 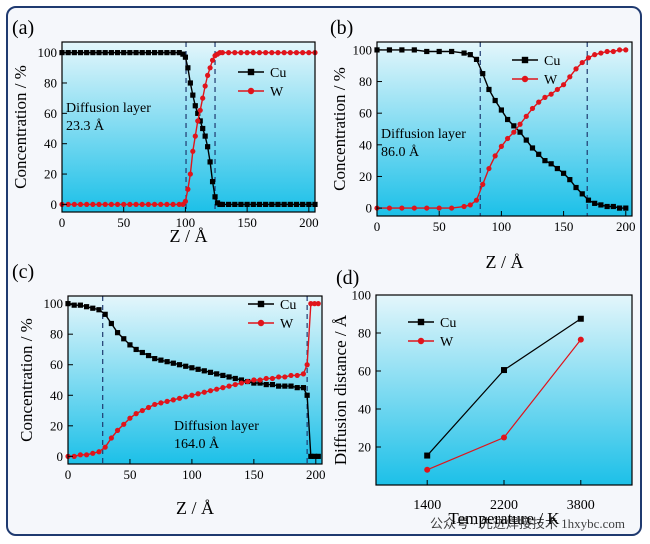 I want to click on panel-label: (d), so click(x=347, y=278).